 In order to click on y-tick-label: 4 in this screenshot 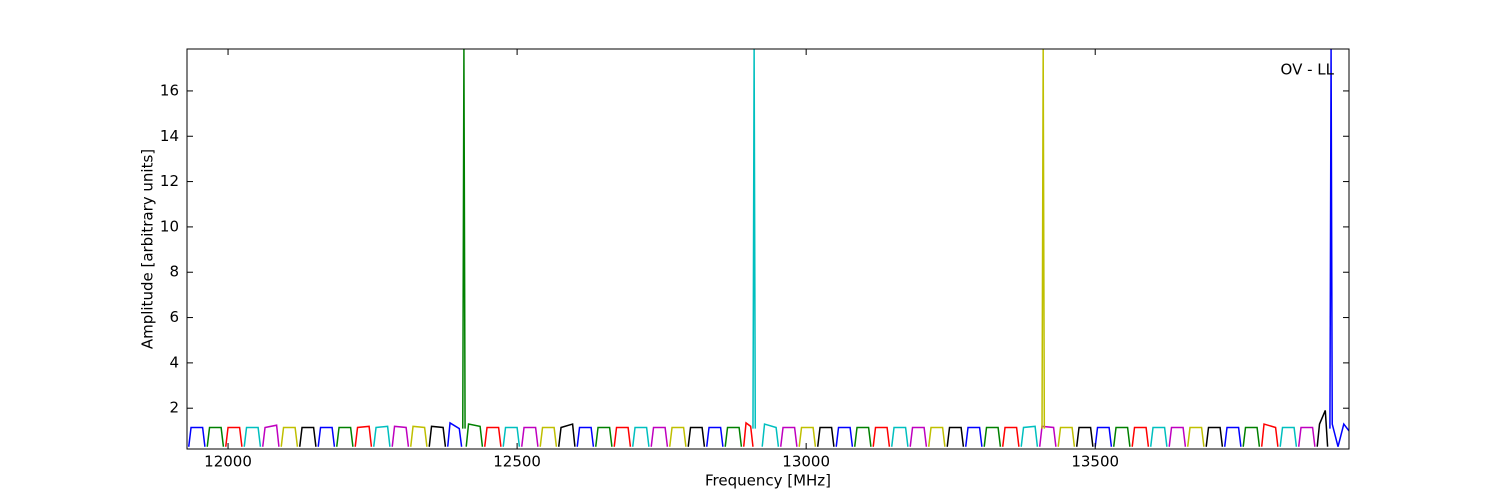, I will do `click(174, 362)`.